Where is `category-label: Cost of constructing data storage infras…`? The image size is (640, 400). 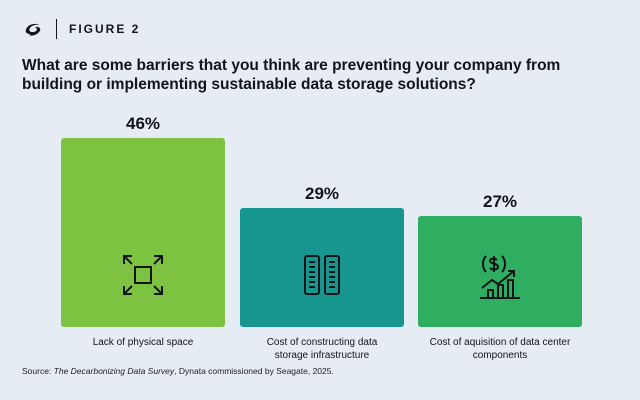 category-label: Cost of constructing data storage infras… is located at coordinates (322, 349).